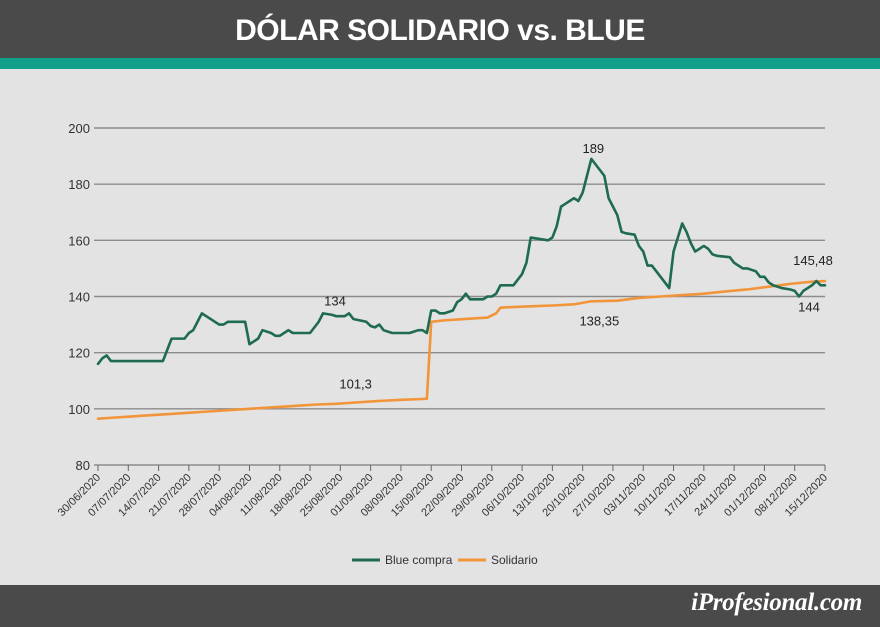 The width and height of the screenshot is (880, 627). What do you see at coordinates (79, 184) in the screenshot?
I see `y-tick-label: 180` at bounding box center [79, 184].